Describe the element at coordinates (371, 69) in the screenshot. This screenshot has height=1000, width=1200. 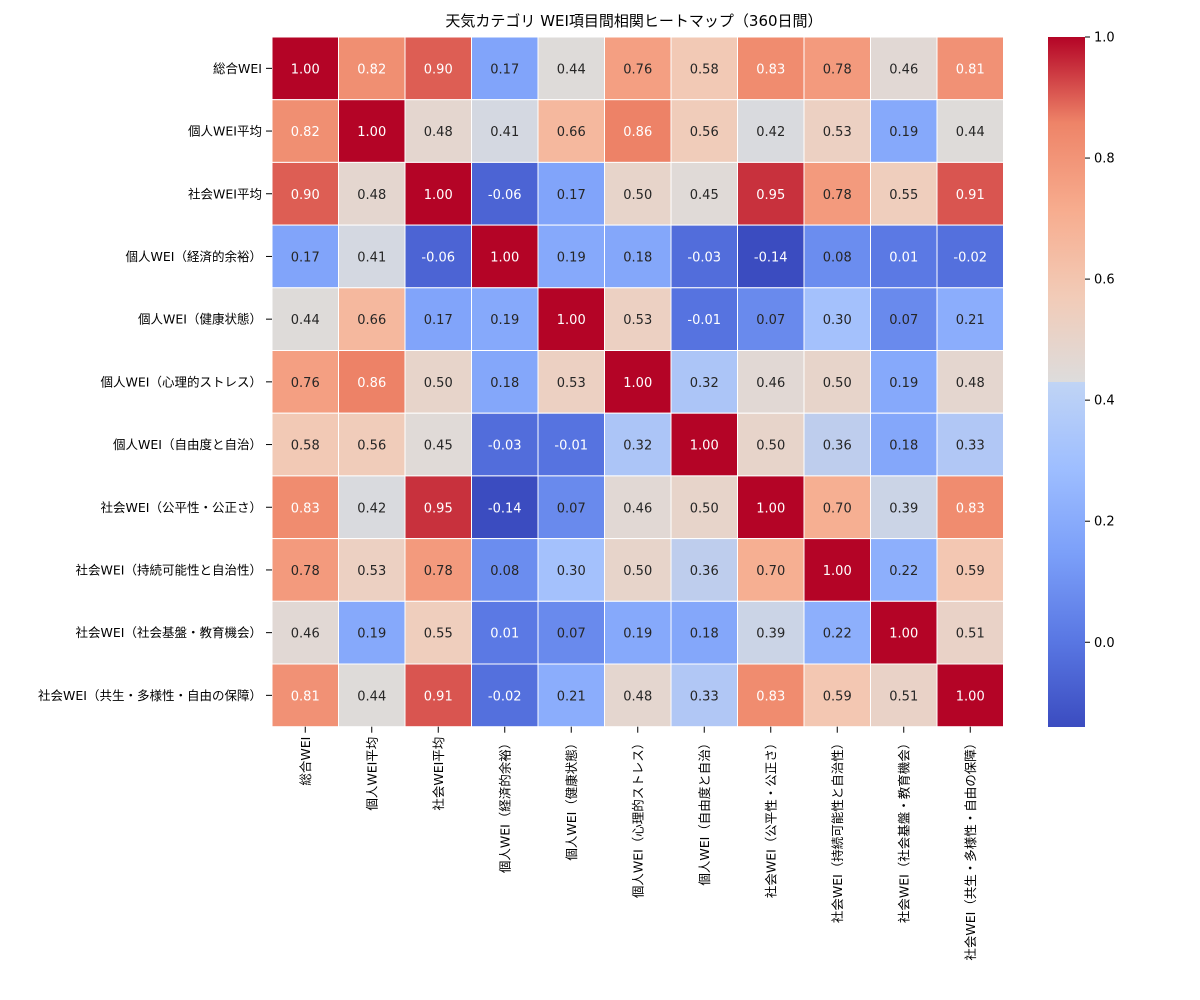
I see `cell-value-label: 0.82` at that location.